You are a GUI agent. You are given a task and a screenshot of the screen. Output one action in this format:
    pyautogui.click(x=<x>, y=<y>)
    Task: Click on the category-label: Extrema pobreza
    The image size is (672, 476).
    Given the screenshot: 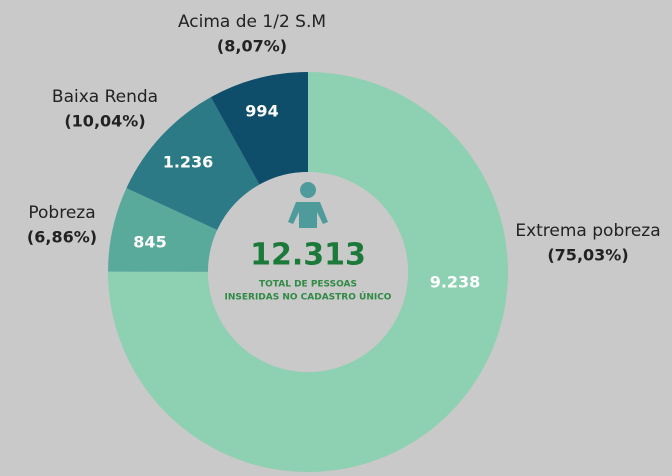 What is the action you would take?
    pyautogui.click(x=587, y=231)
    